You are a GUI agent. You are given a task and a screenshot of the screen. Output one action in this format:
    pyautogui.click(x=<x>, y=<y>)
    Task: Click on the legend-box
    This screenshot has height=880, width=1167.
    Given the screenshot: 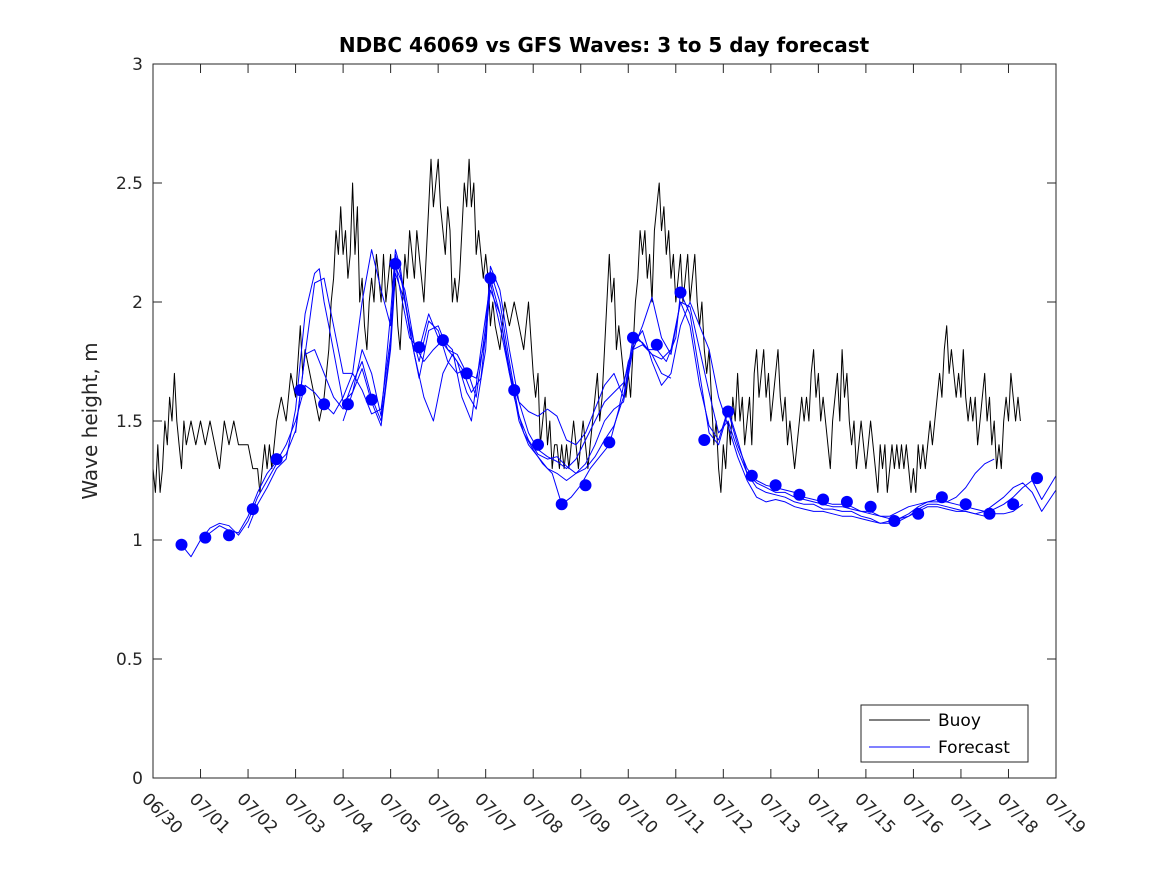 What is the action you would take?
    pyautogui.click(x=944, y=733)
    